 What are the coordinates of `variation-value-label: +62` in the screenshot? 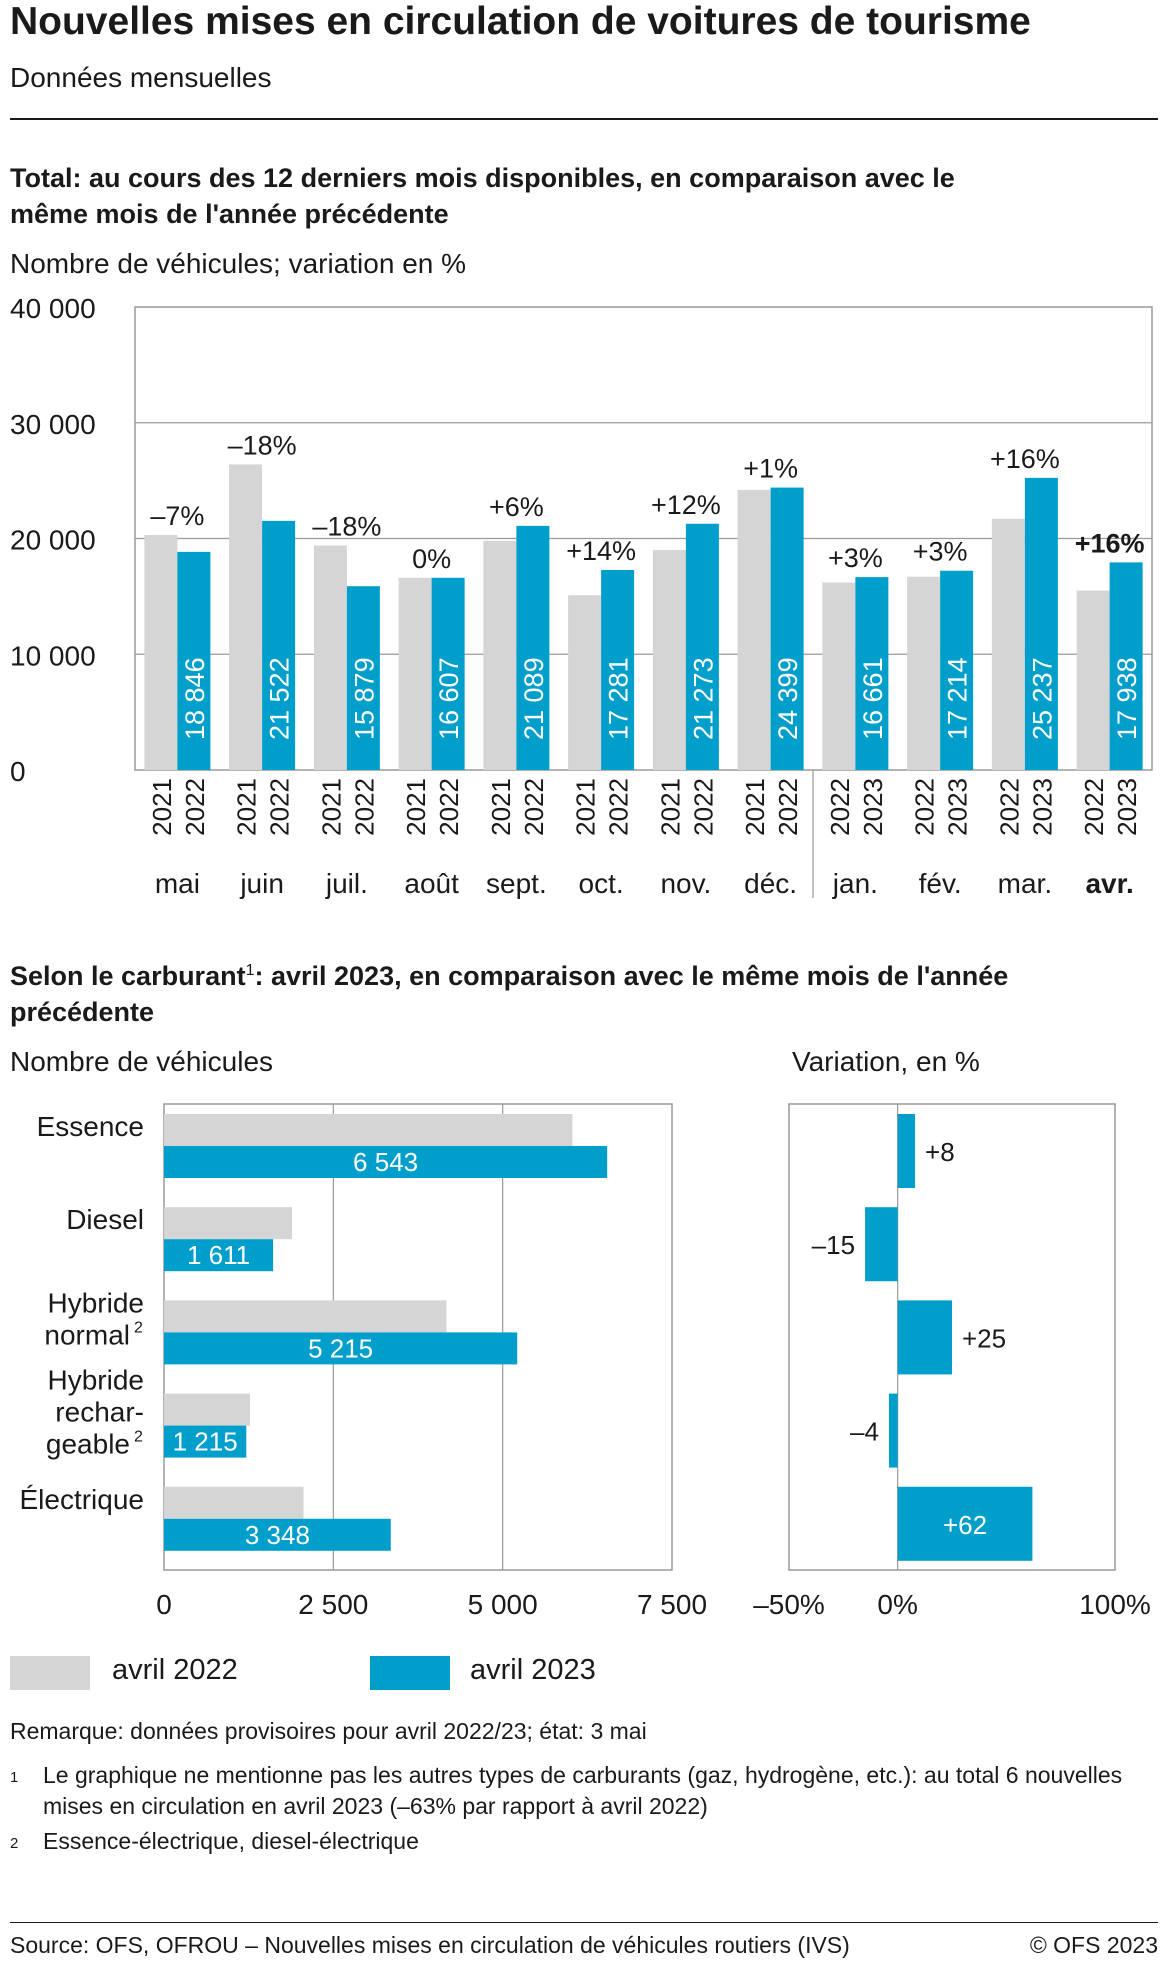 It's located at (965, 1525).